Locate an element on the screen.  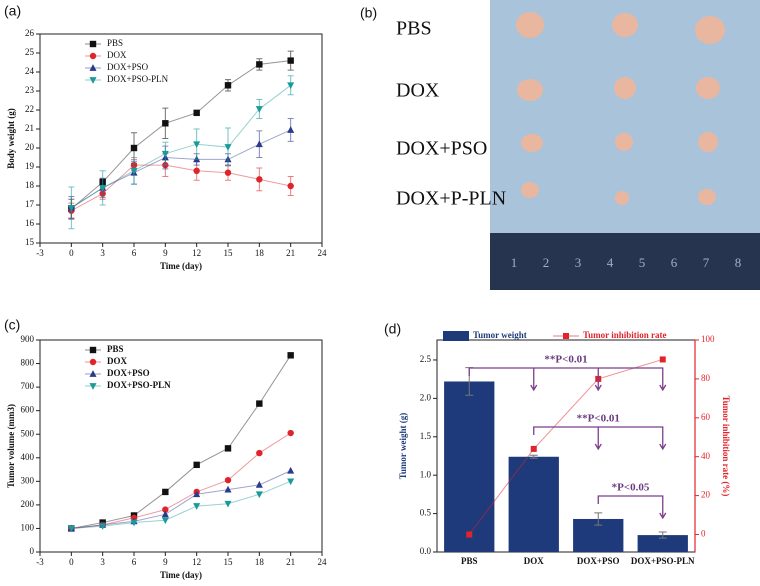
ruler-number: 7 is located at coordinates (706, 262).